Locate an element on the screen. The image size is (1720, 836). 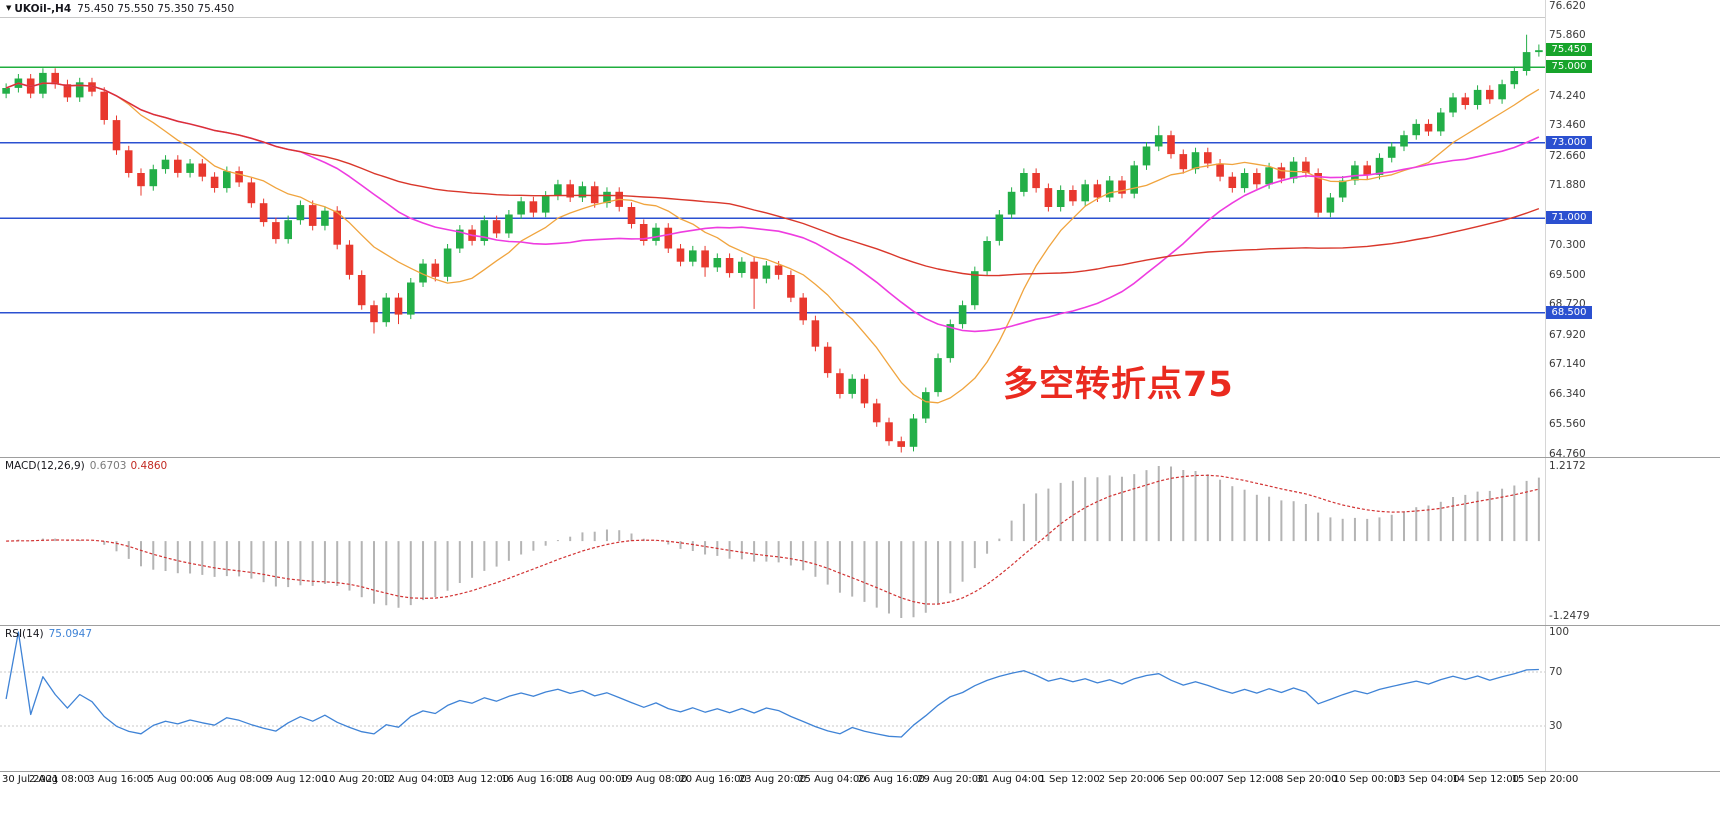
rsi-header: RSI(14) 75.0947 is located at coordinates (48, 634).